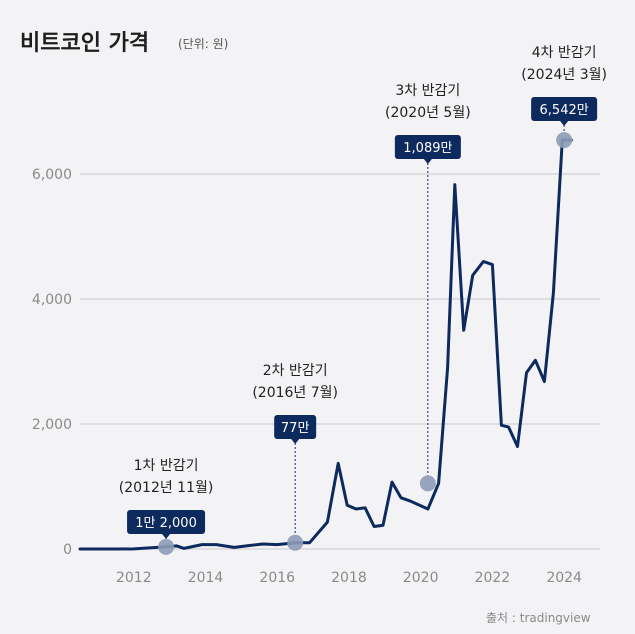  What do you see at coordinates (203, 44) in the screenshot?
I see `chart-unit: (단위: 원)` at bounding box center [203, 44].